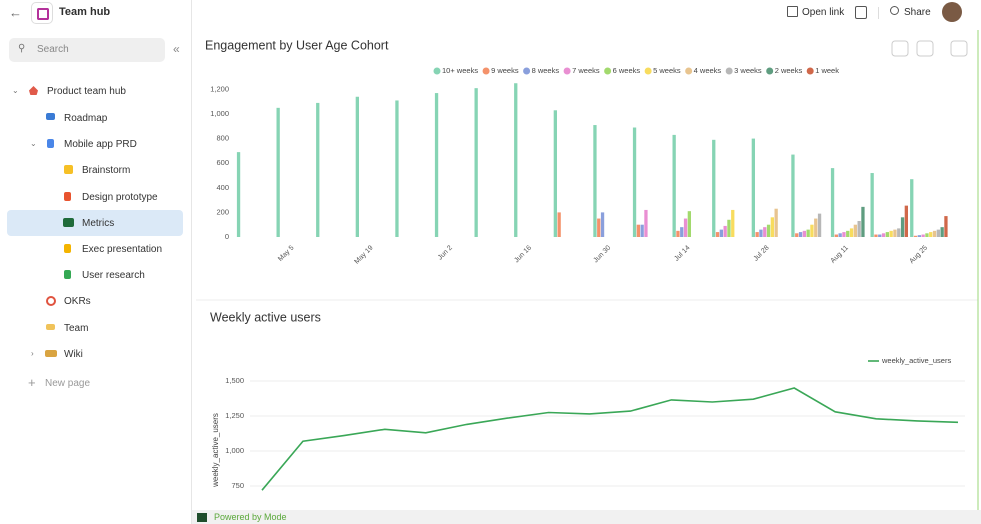  Describe the element at coordinates (900, 48) in the screenshot. I see `link-icon` at that location.